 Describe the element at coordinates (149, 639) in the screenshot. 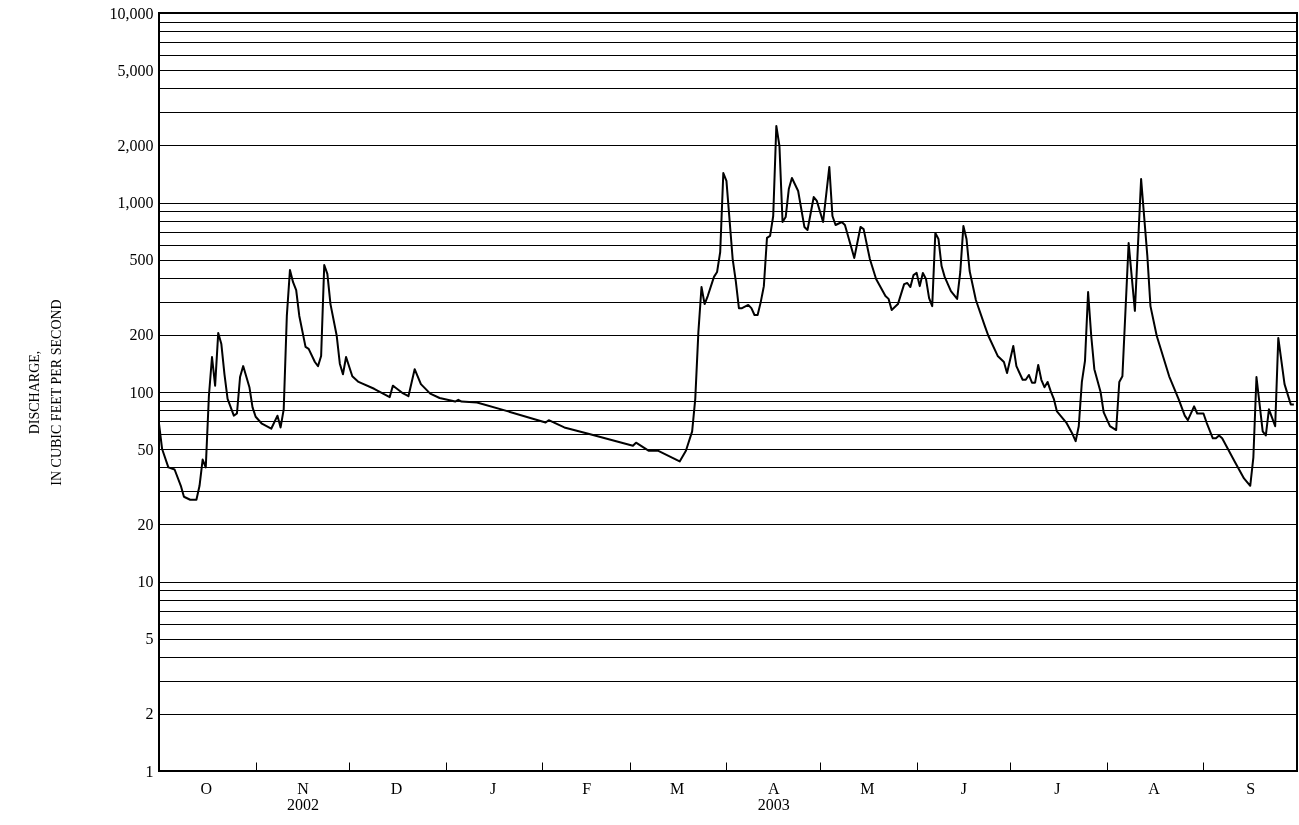

I see `y-tick-label: 5` at that location.